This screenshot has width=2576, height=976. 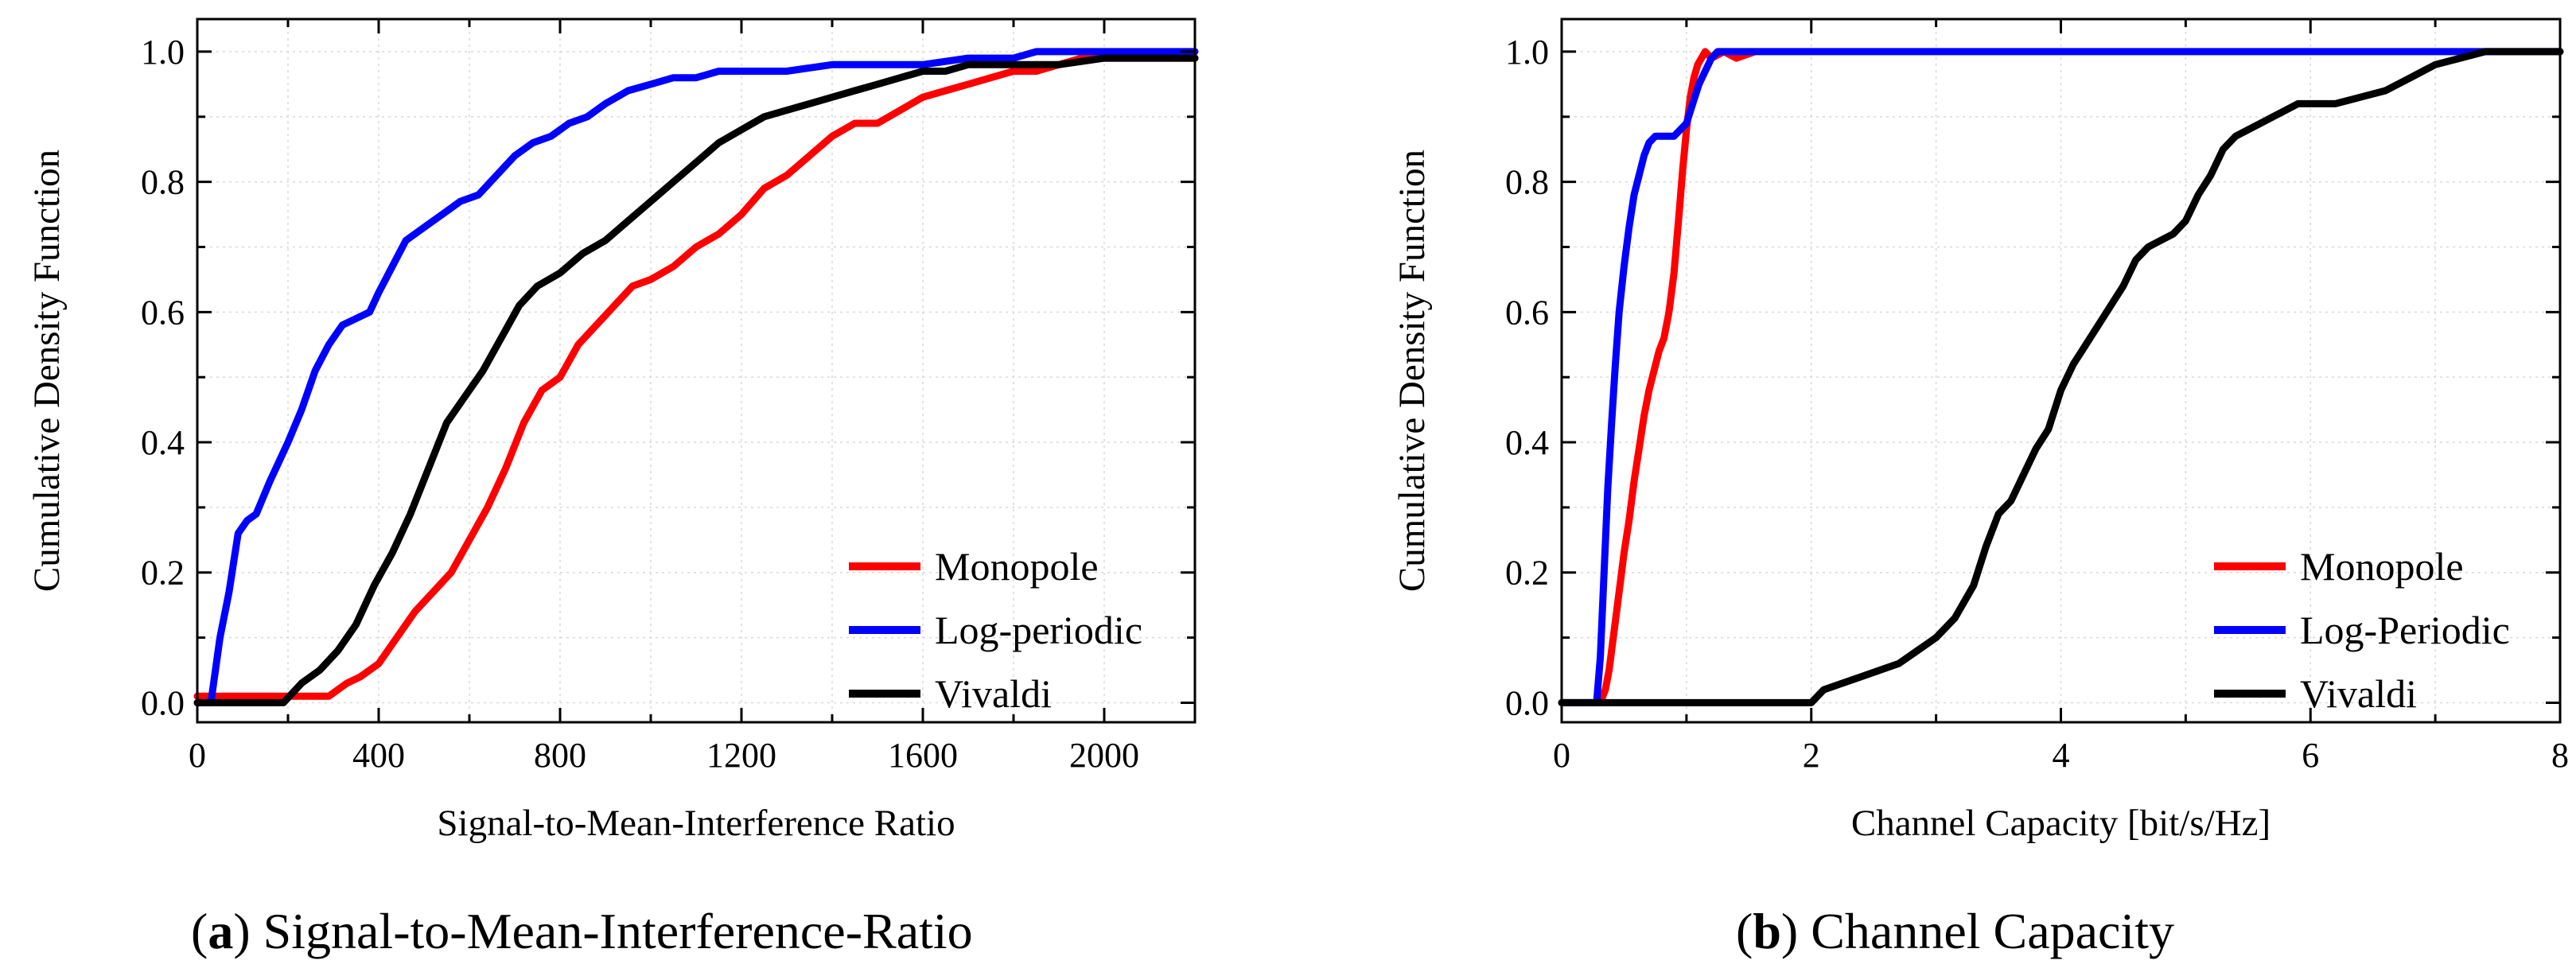 I want to click on x-tick-label: 6, so click(x=2311, y=755).